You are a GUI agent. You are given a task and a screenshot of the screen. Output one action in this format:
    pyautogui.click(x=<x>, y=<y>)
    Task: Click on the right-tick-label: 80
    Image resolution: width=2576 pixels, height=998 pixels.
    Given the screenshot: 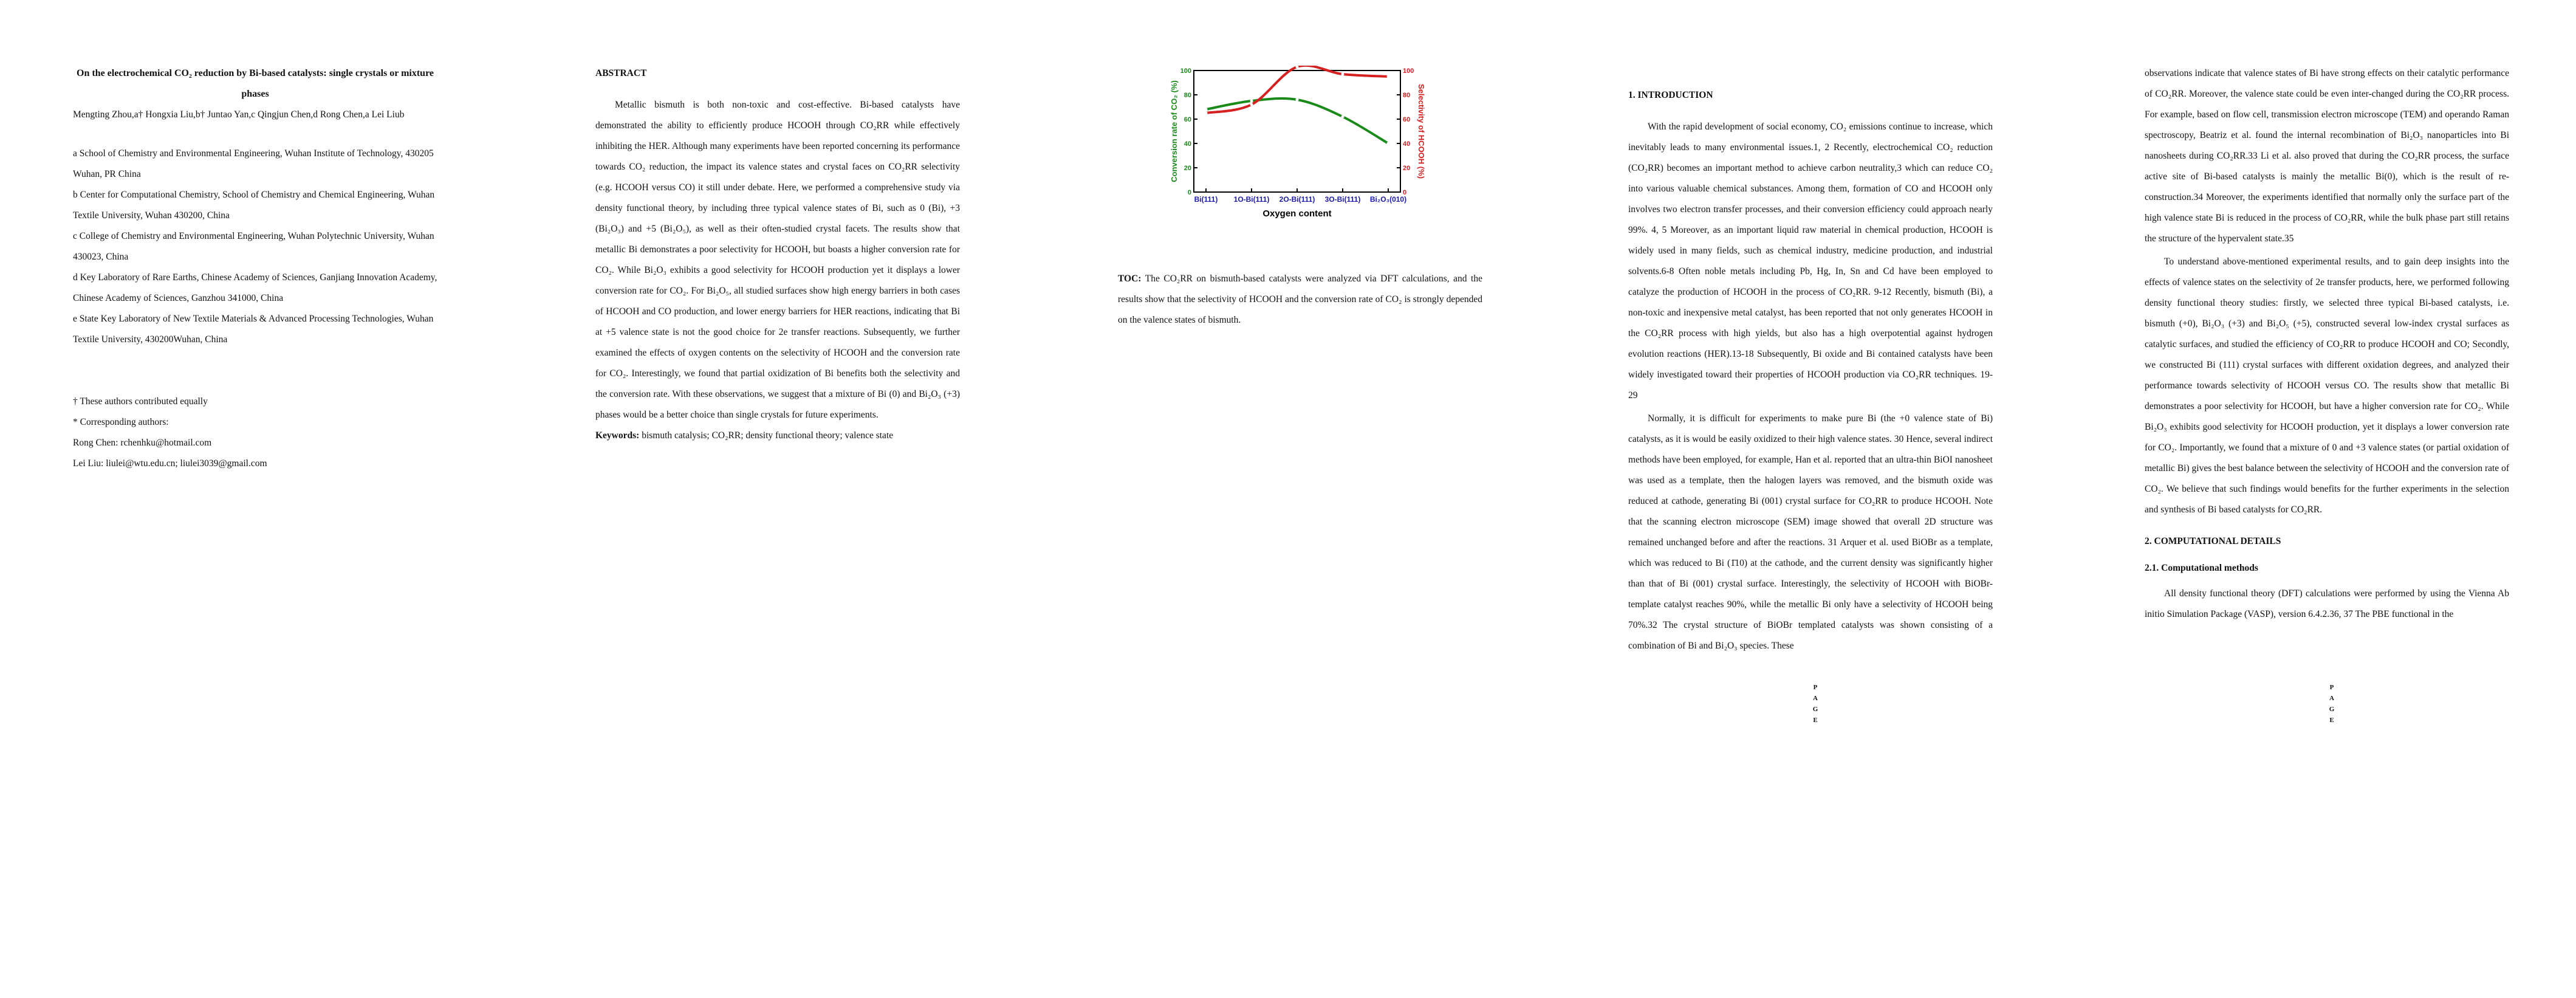 What is the action you would take?
    pyautogui.click(x=1406, y=95)
    